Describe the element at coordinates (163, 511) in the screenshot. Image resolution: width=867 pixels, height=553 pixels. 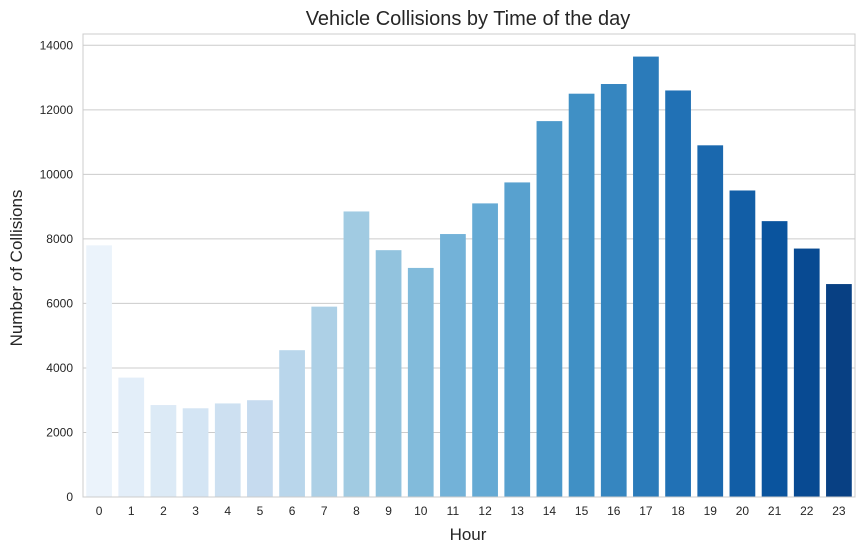
I see `x-tick-label: 2` at that location.